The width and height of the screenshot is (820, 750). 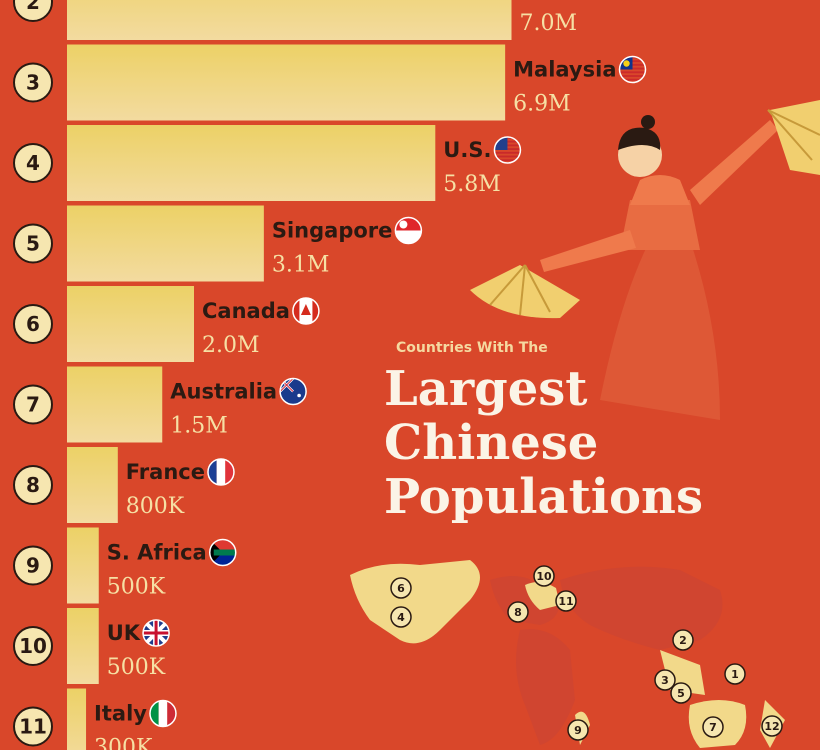 I want to click on rank-number: 2, so click(x=33, y=7).